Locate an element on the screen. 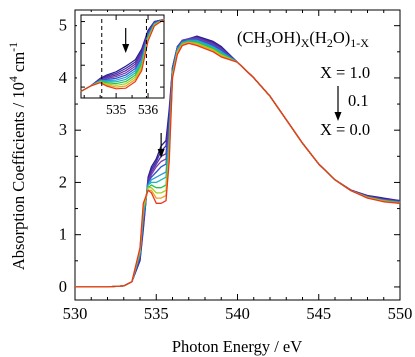 Image resolution: width=415 pixels, height=357 pixels. inset-reference-lines is located at coordinates (124, 58).